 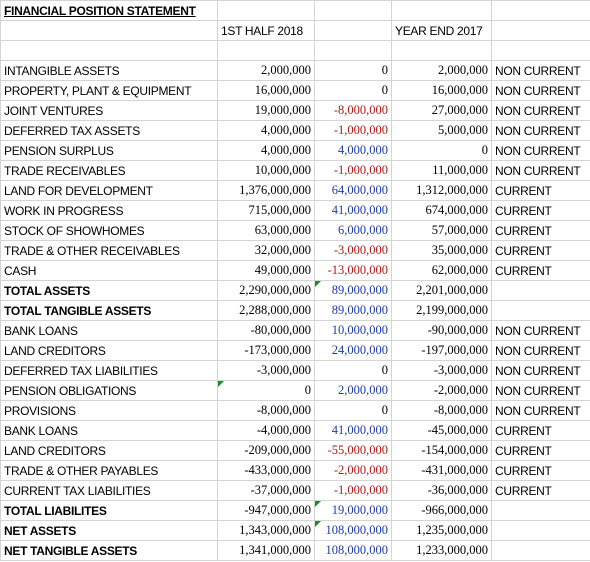 What do you see at coordinates (266, 370) in the screenshot?
I see `value-1st-half-2018: -3,000,000` at bounding box center [266, 370].